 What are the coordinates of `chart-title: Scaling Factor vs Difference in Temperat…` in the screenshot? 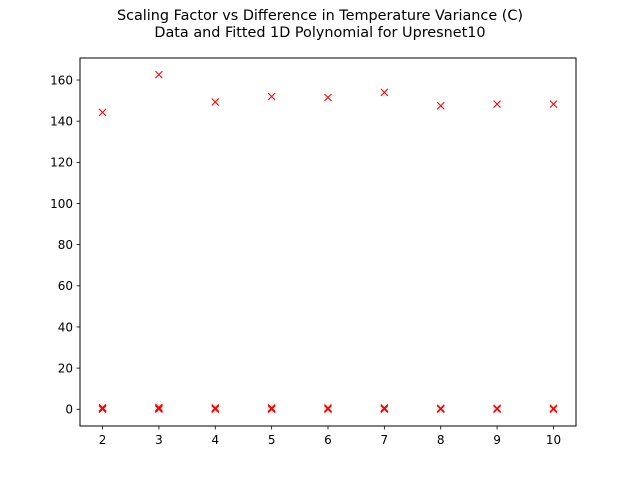 It's located at (320, 16).